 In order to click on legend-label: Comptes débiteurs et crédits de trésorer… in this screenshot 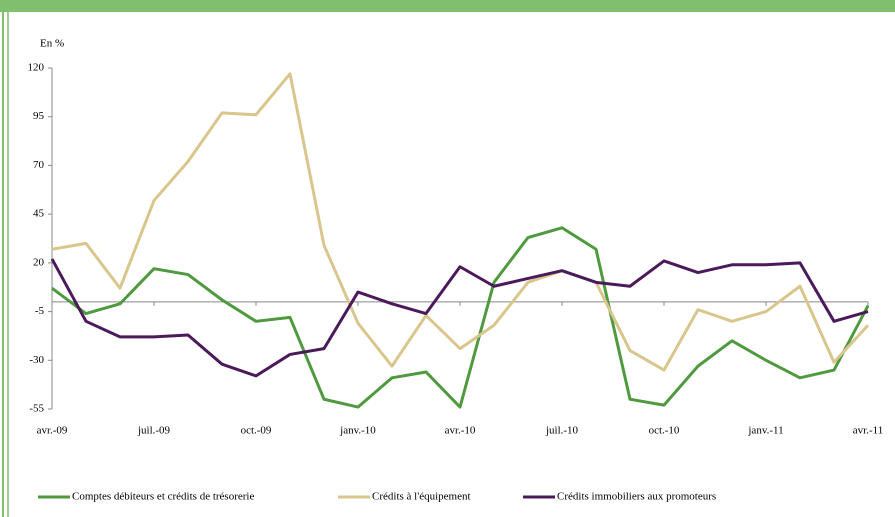, I will do `click(163, 497)`.